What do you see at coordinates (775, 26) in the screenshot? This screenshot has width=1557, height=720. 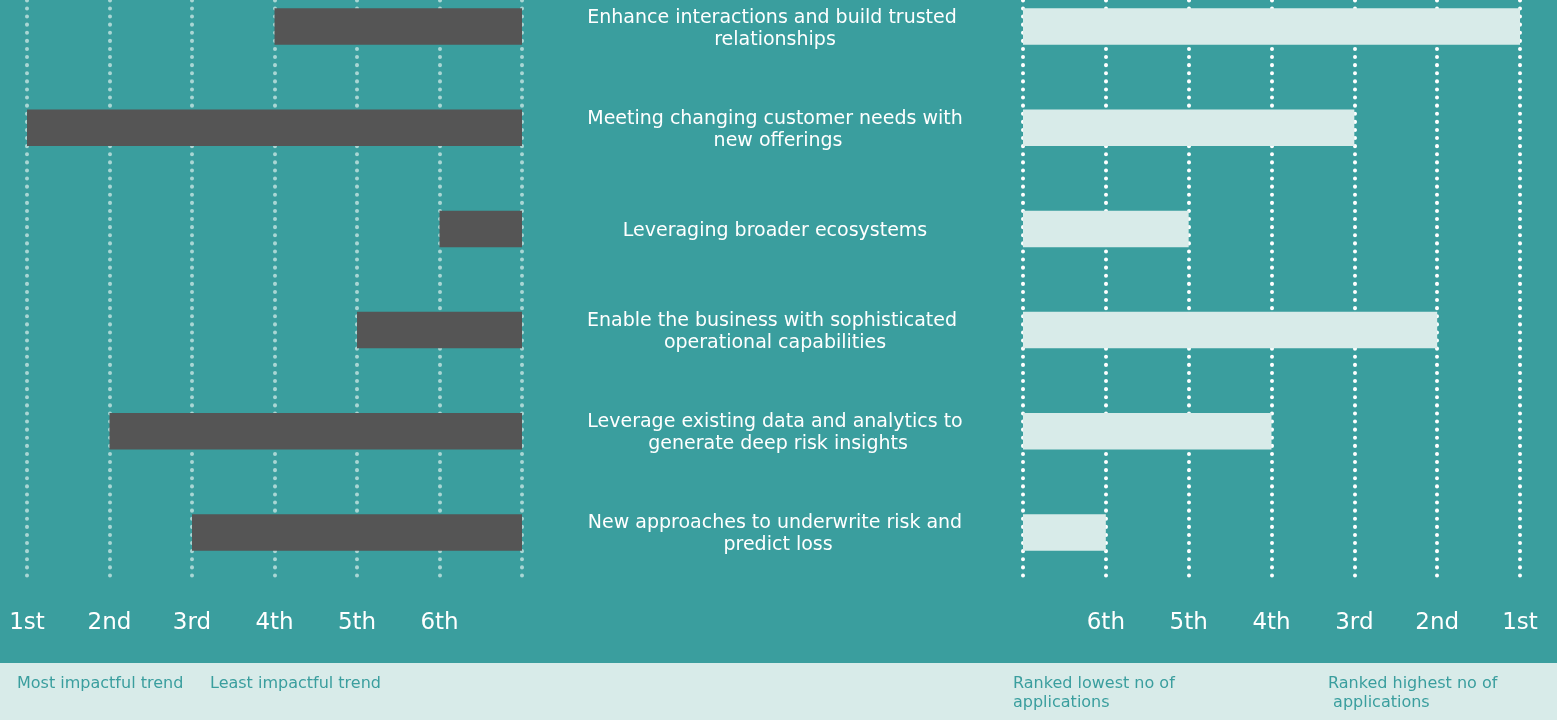 I see `y-tick-label: Enhance interactions and build trusted relationships` at bounding box center [775, 26].